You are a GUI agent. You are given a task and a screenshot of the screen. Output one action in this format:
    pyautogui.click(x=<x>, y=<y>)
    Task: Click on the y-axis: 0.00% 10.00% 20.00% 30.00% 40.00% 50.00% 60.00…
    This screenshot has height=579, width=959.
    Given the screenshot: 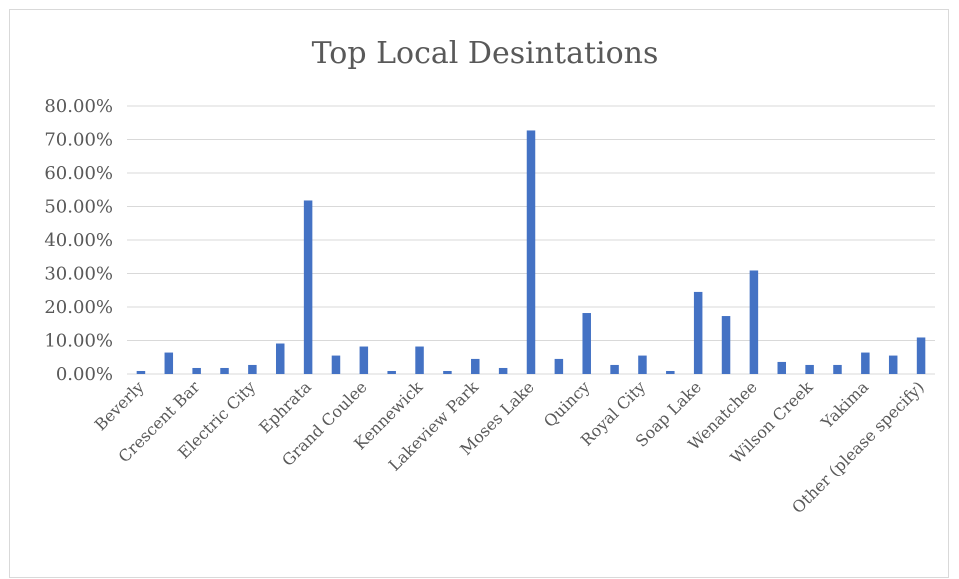 What is the action you would take?
    pyautogui.click(x=78, y=240)
    